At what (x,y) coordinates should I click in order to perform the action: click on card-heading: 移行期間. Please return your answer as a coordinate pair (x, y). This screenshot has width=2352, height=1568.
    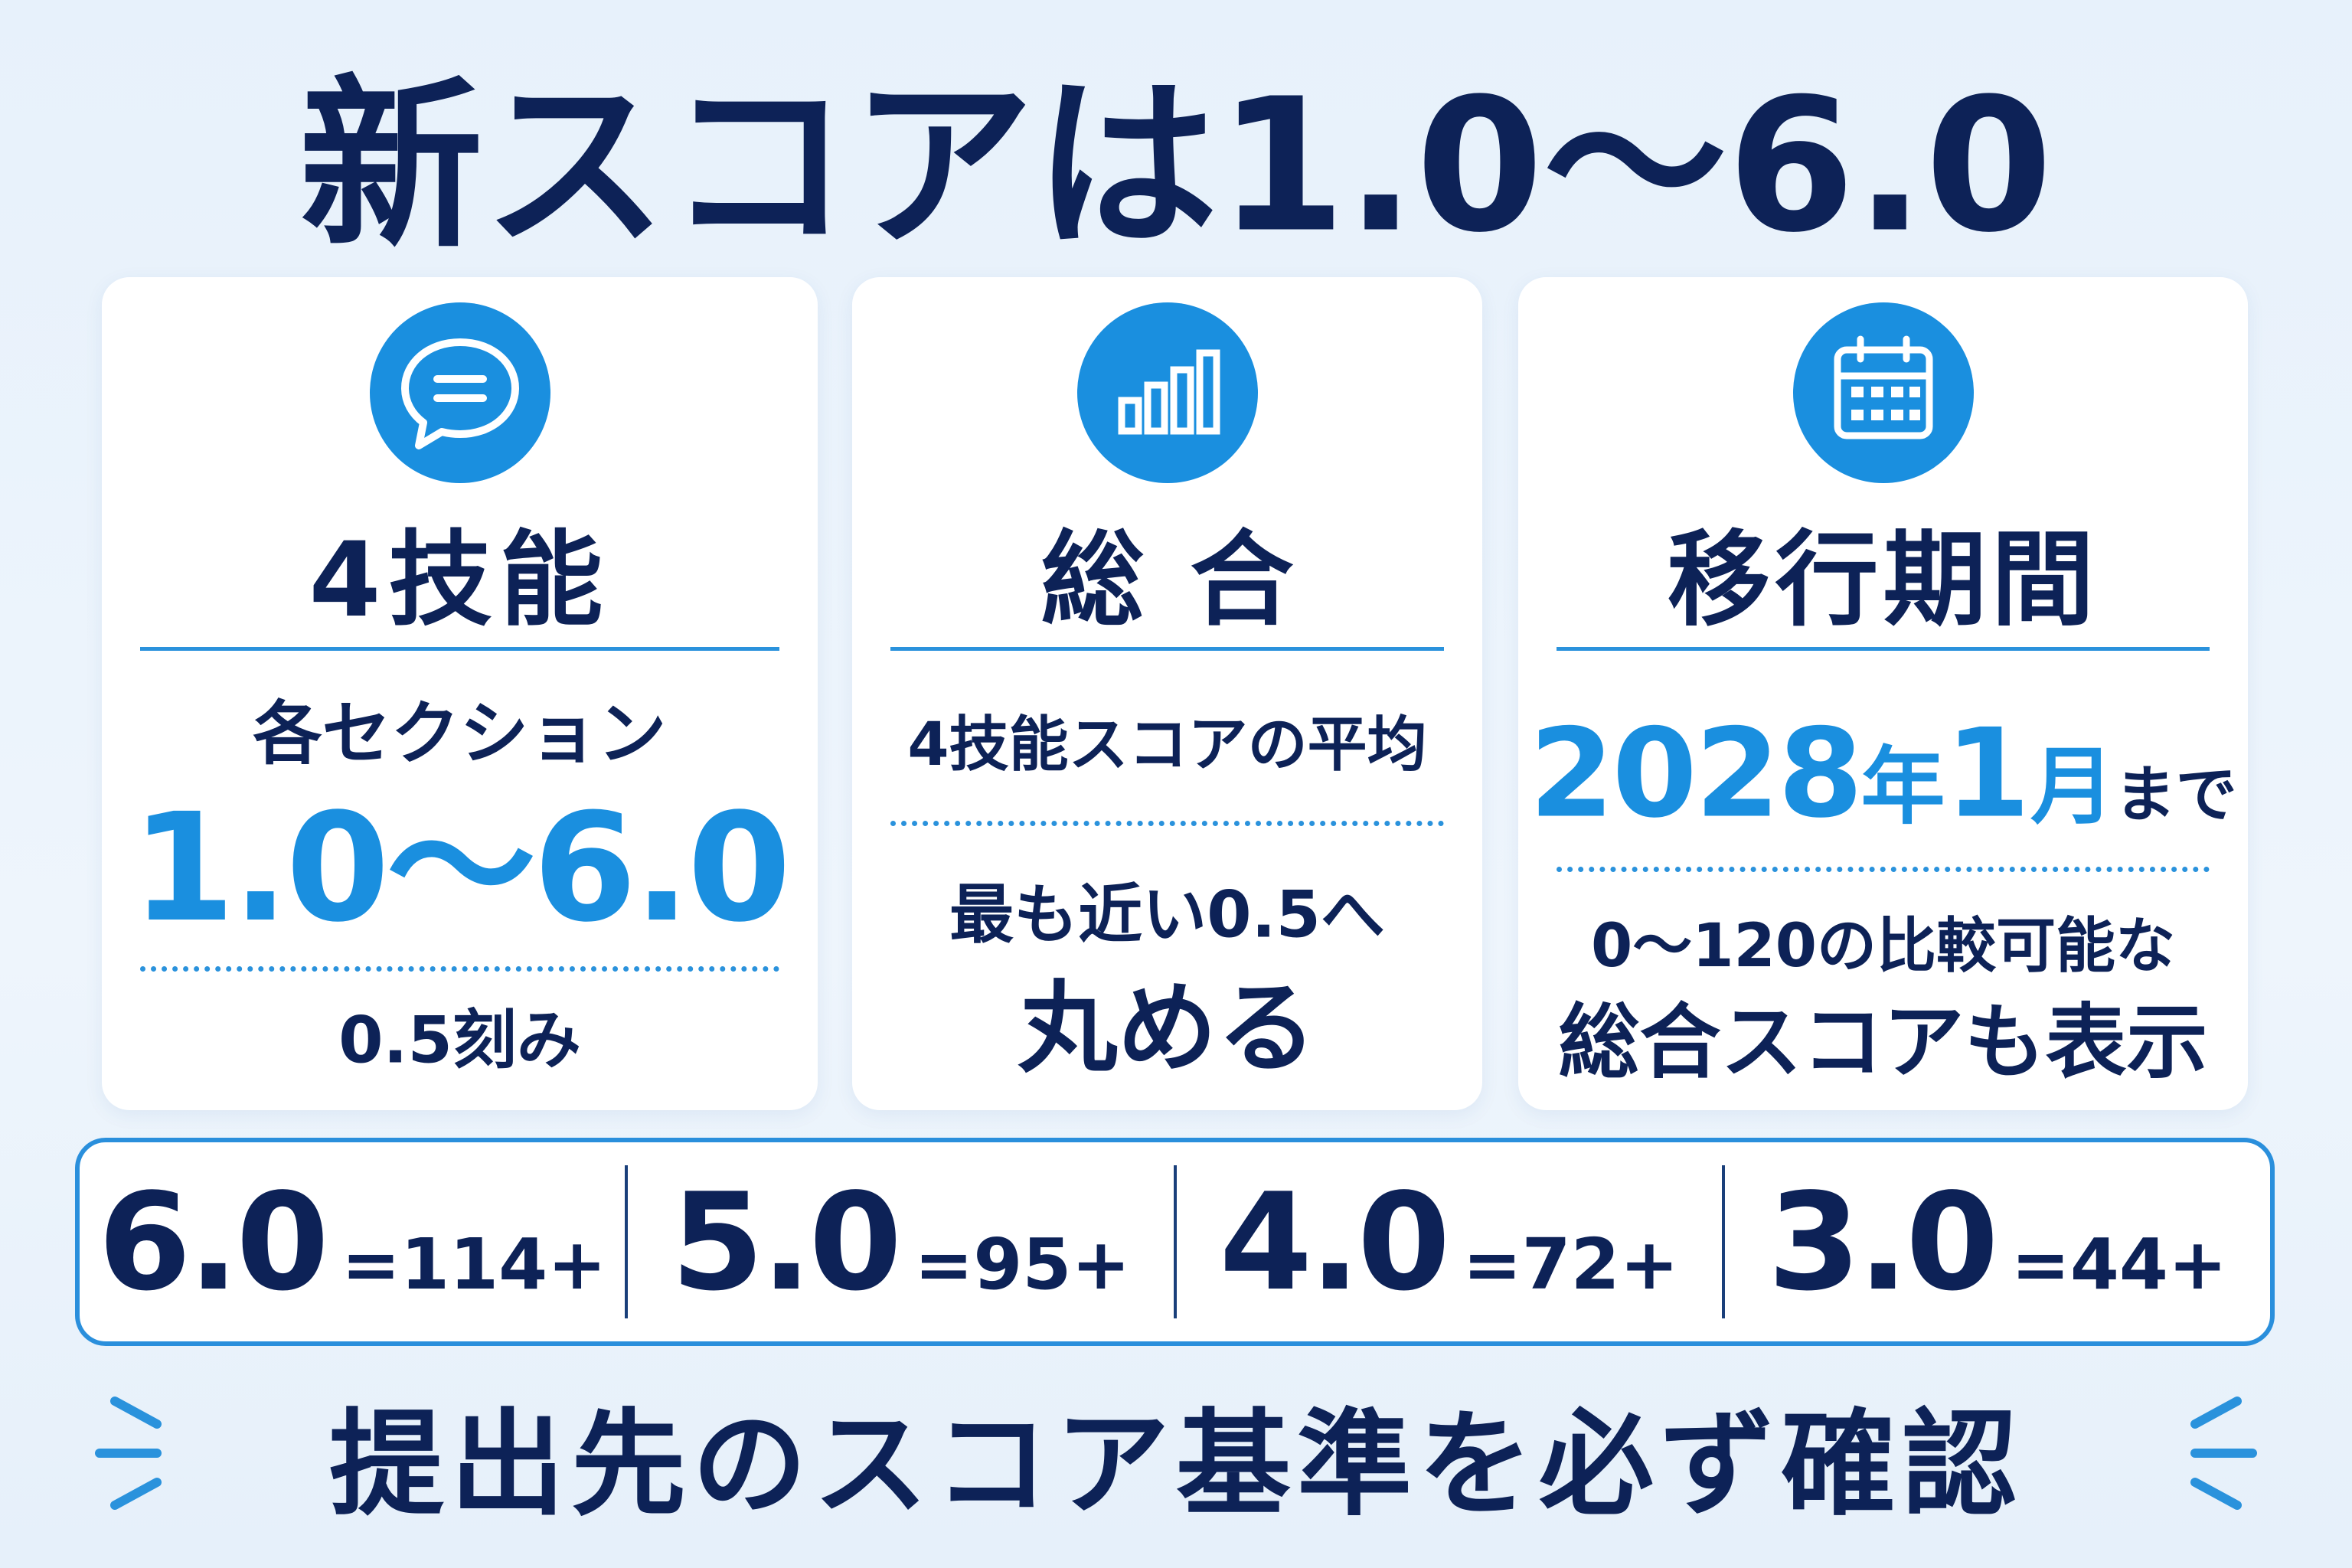
    Looking at the image, I should click on (1883, 580).